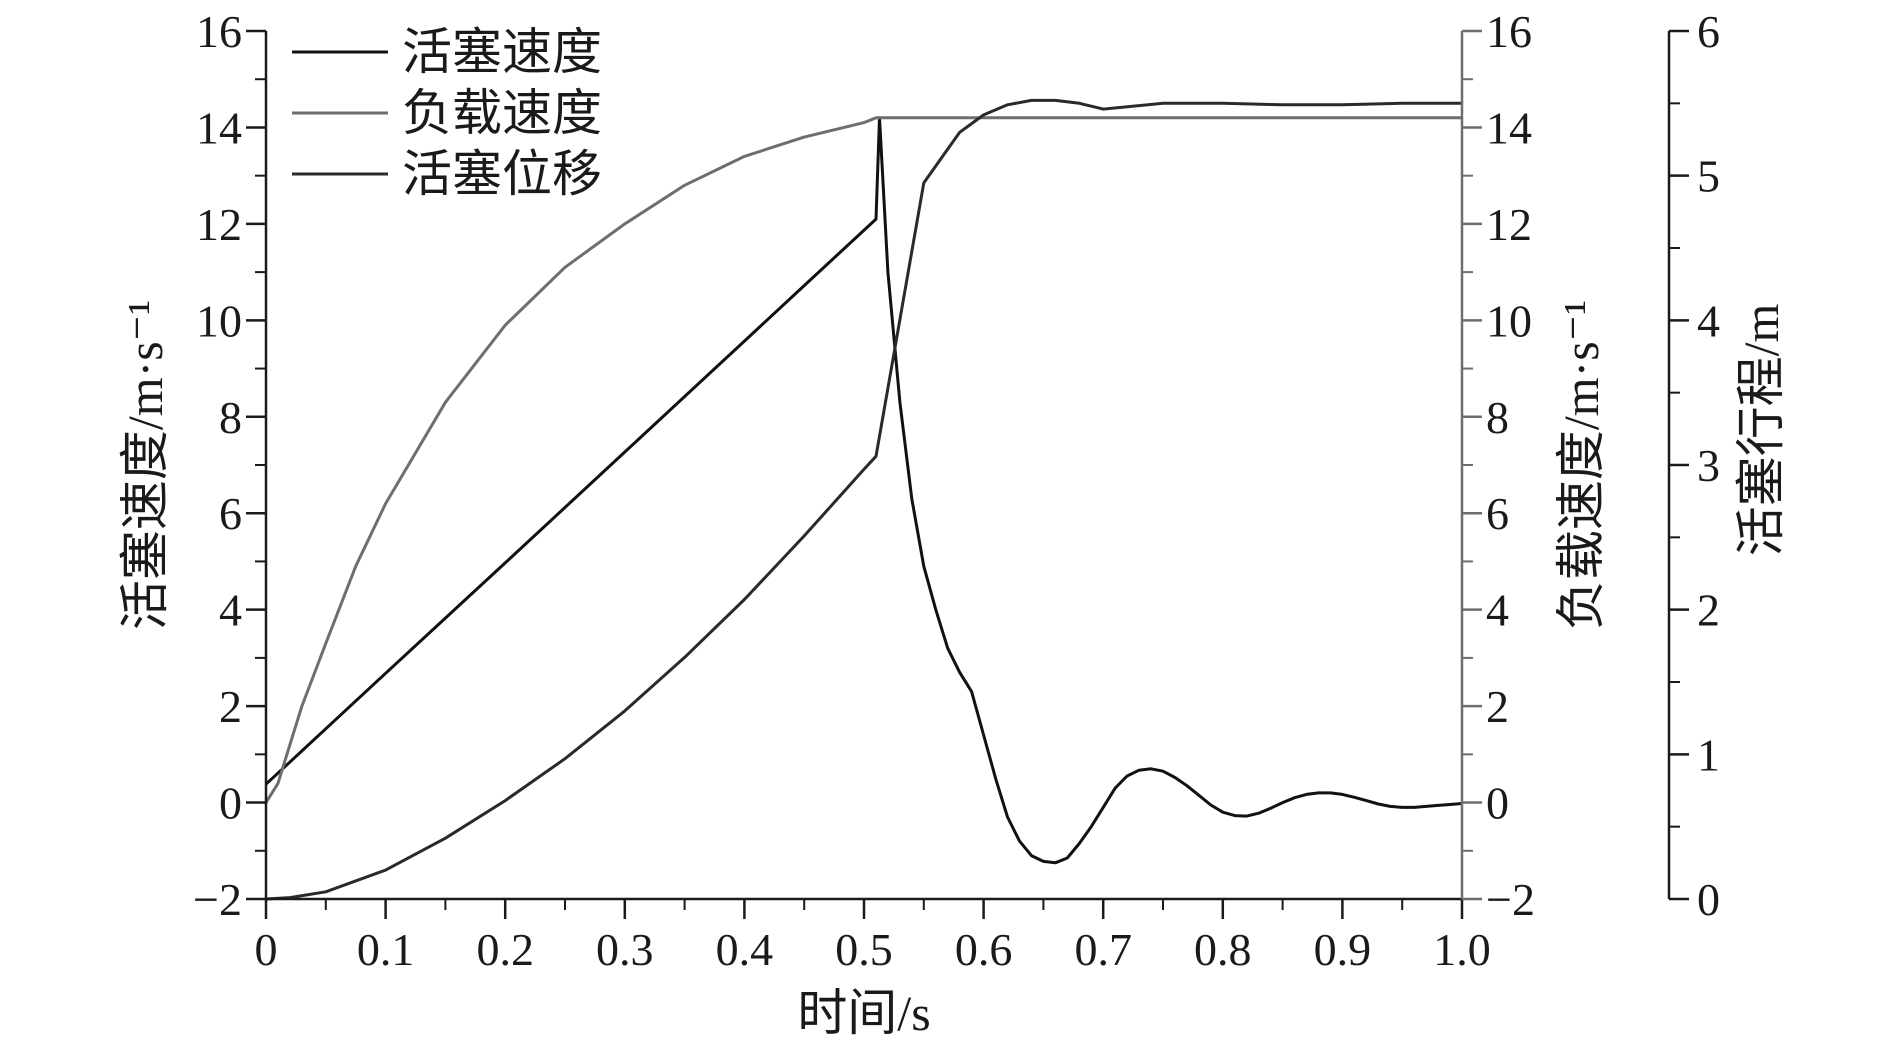  Describe the element at coordinates (230, 610) in the screenshot. I see `left-tick-label: 4` at that location.